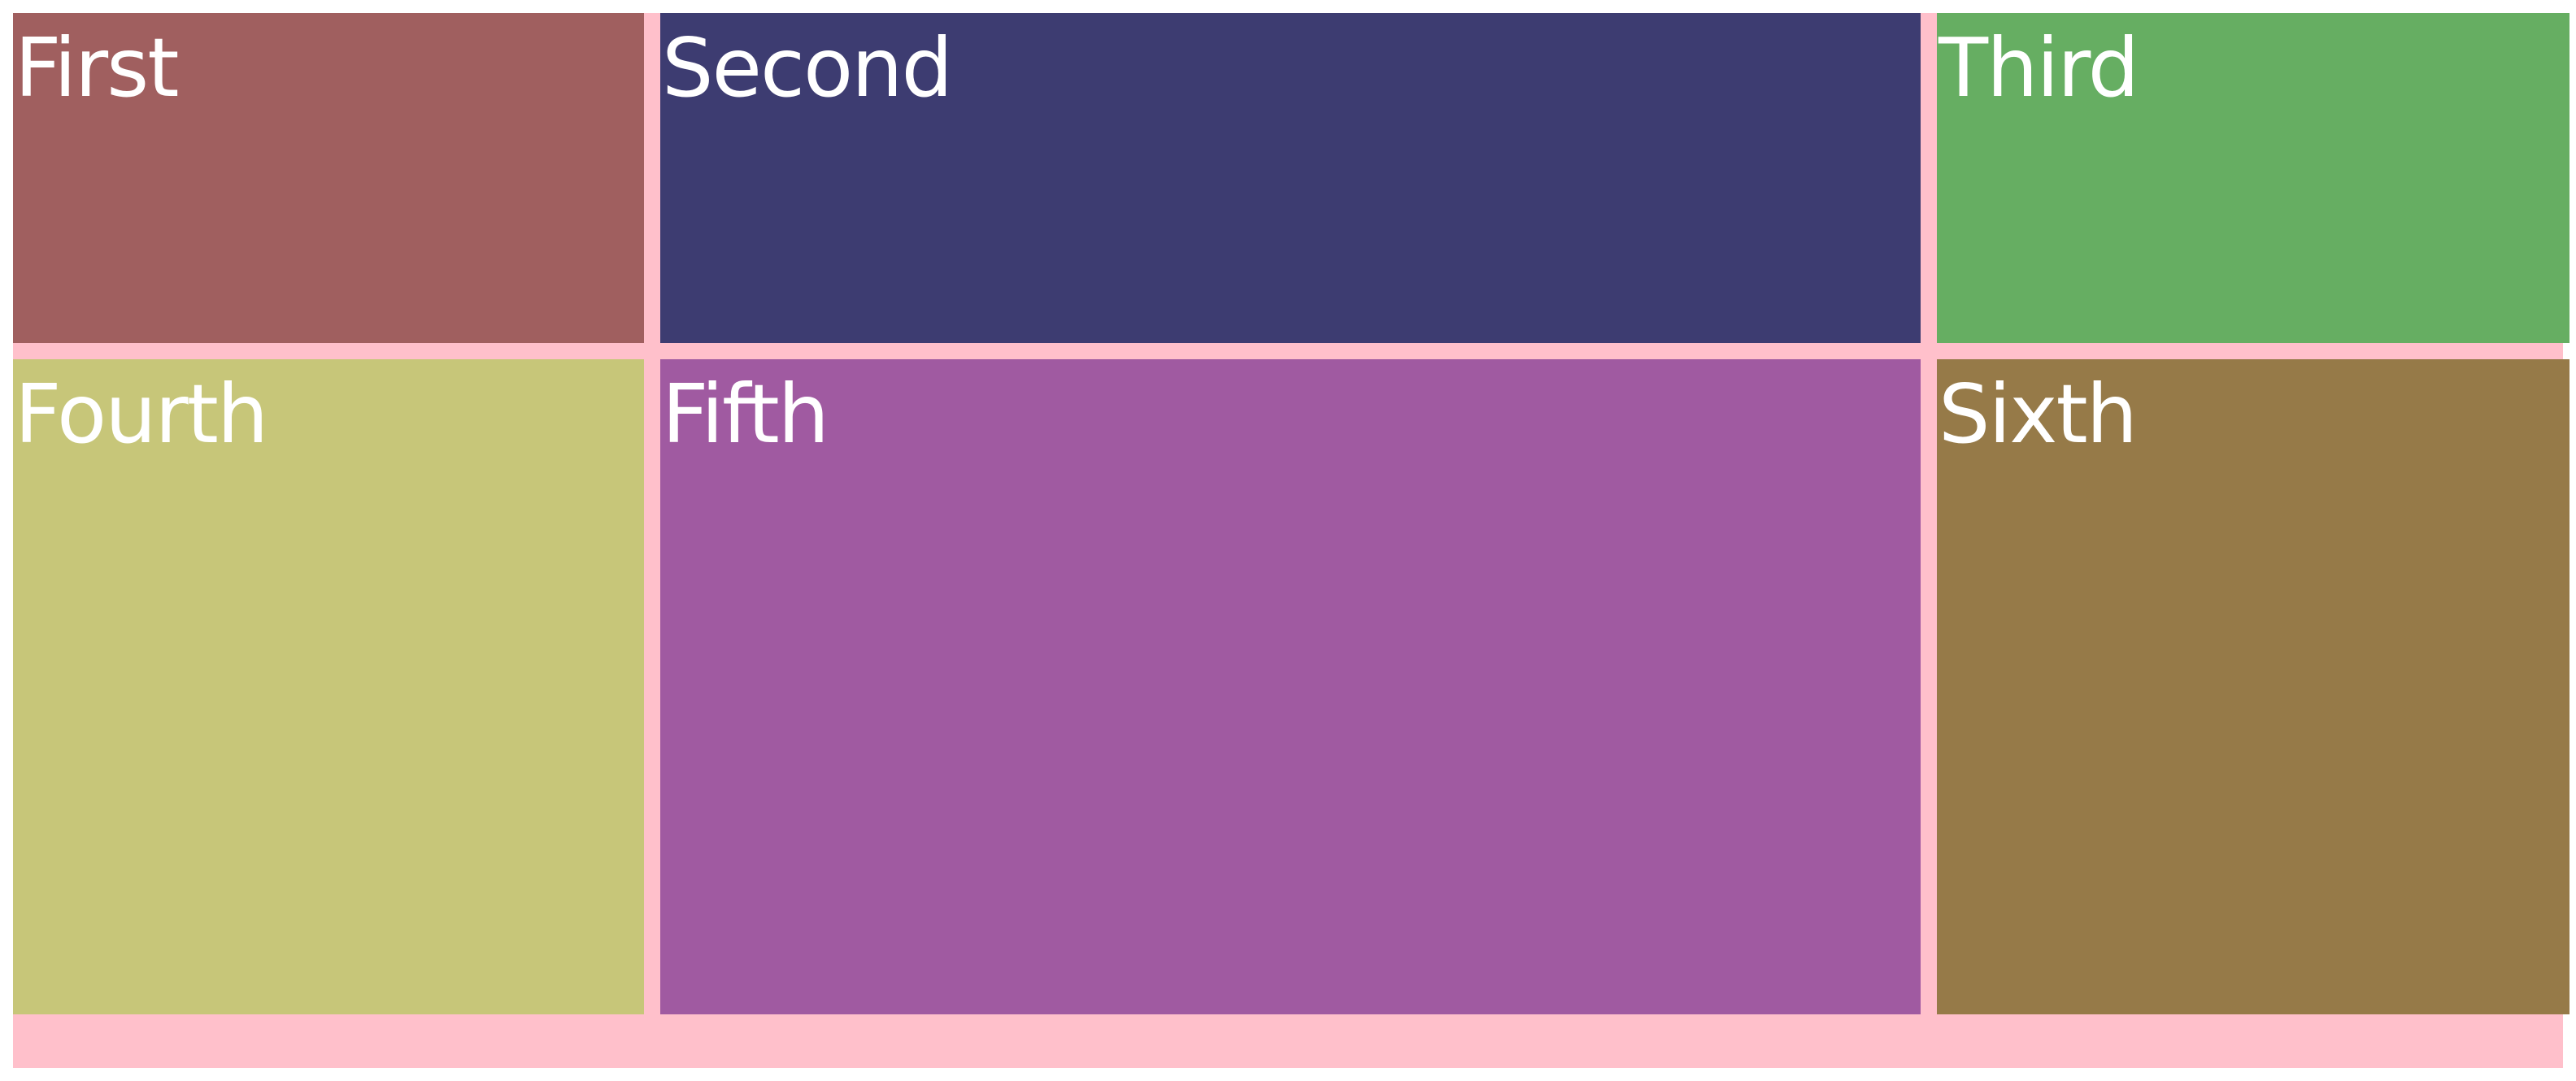 The image size is (2576, 1081). Describe the element at coordinates (746, 414) in the screenshot. I see `cell-label-fifth: Fifth` at that location.